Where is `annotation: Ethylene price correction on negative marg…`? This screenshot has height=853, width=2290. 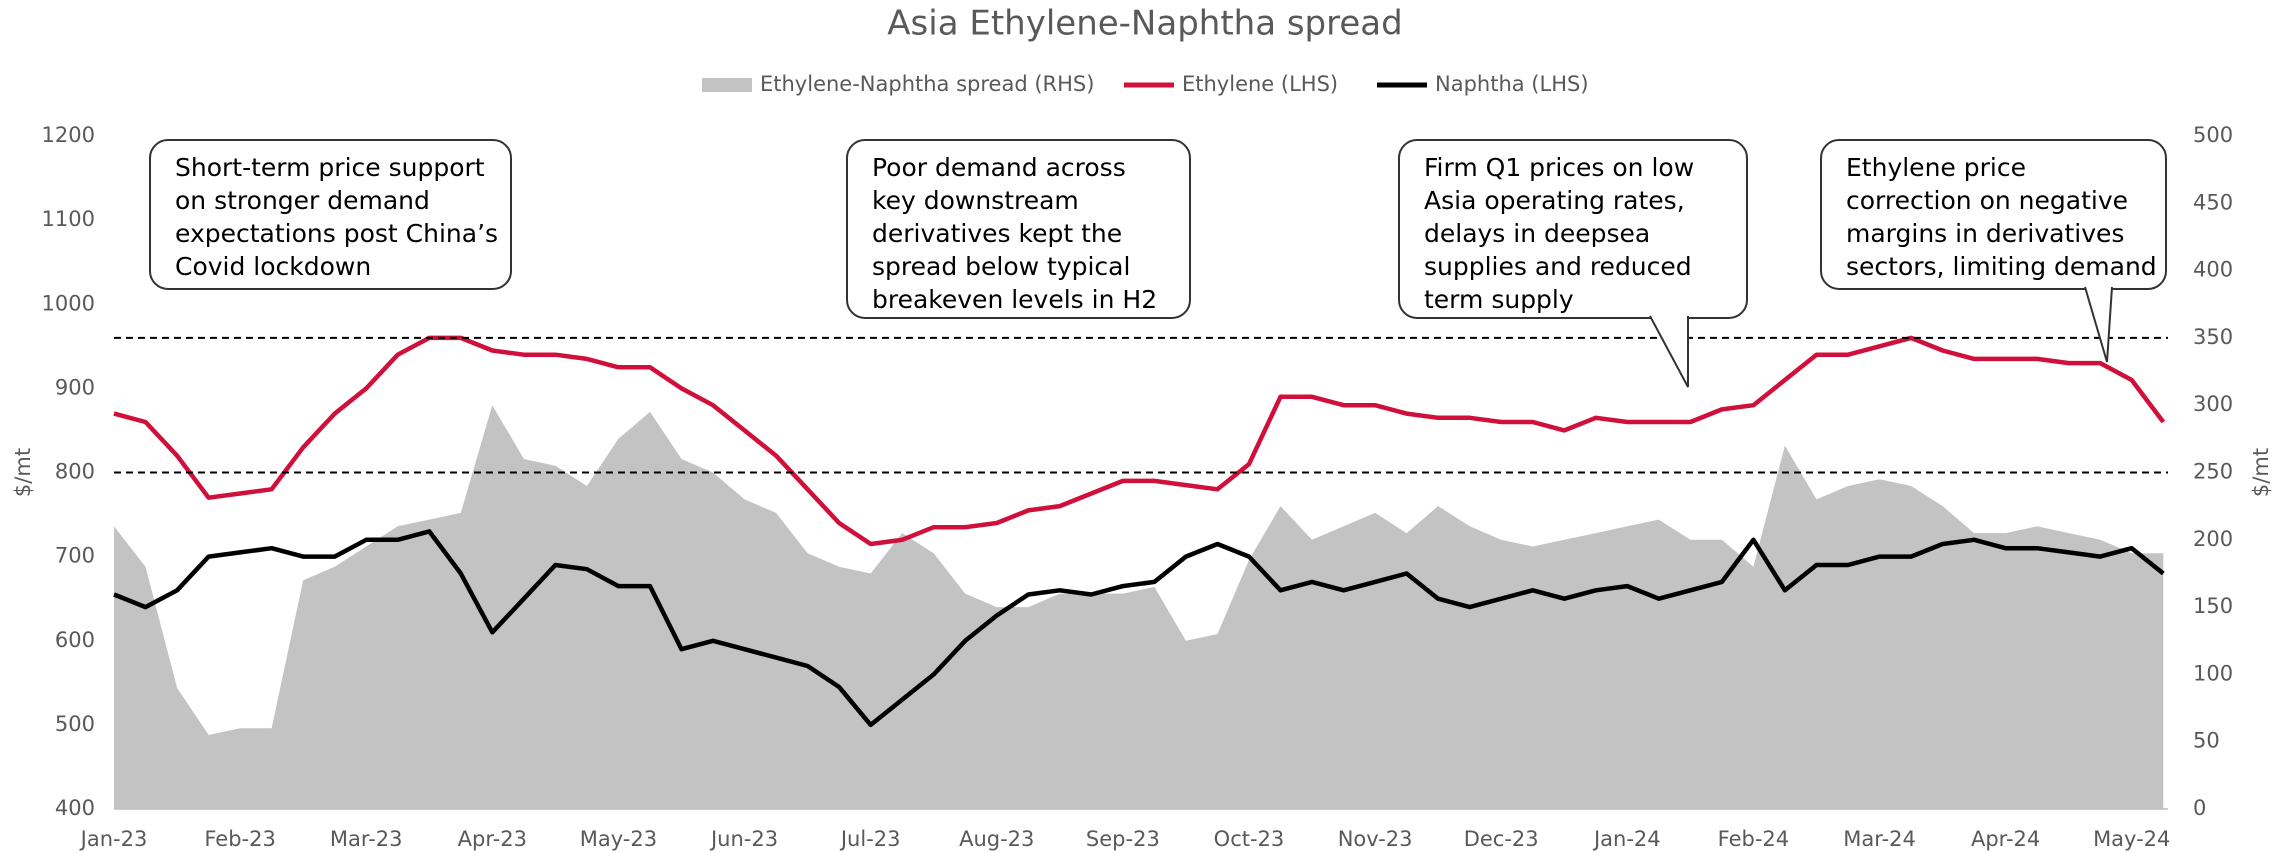 annotation: Ethylene price correction on negative marg… is located at coordinates (1993, 251).